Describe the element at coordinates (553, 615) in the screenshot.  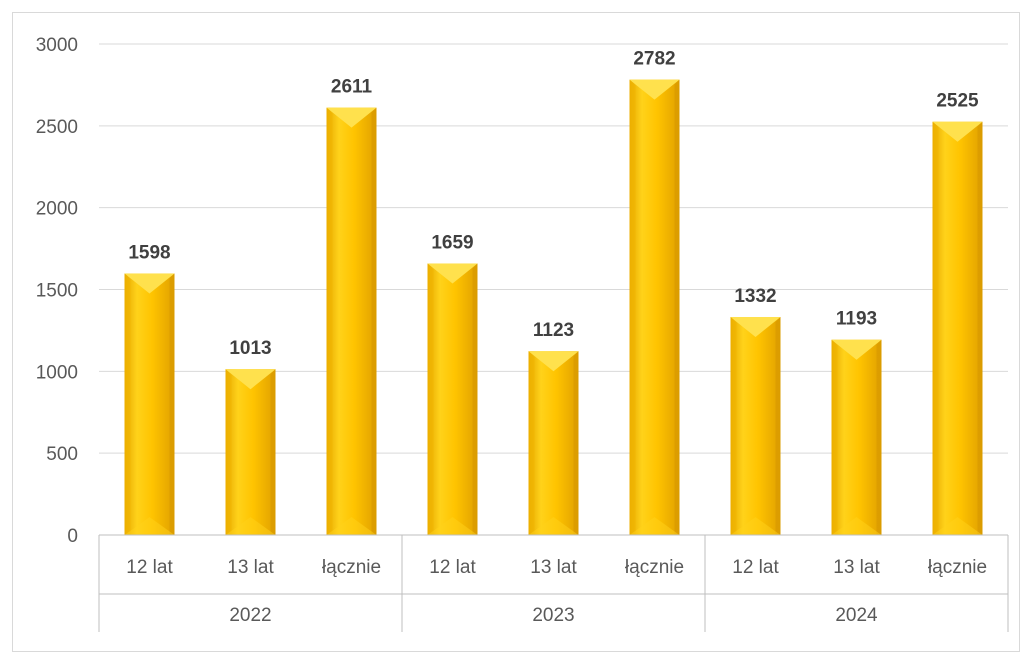
I see `x-group-label: 2023` at that location.